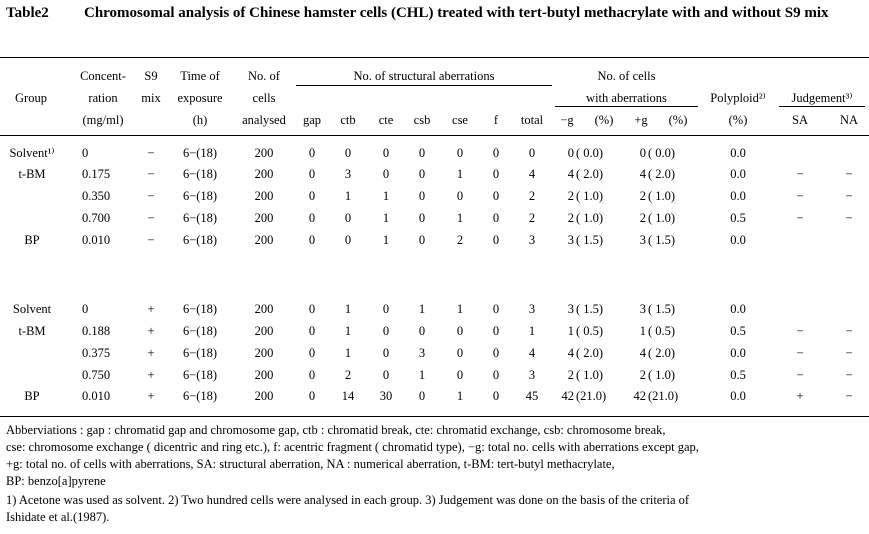 The image size is (869, 534). I want to click on header-plus-g: +g, so click(641, 120).